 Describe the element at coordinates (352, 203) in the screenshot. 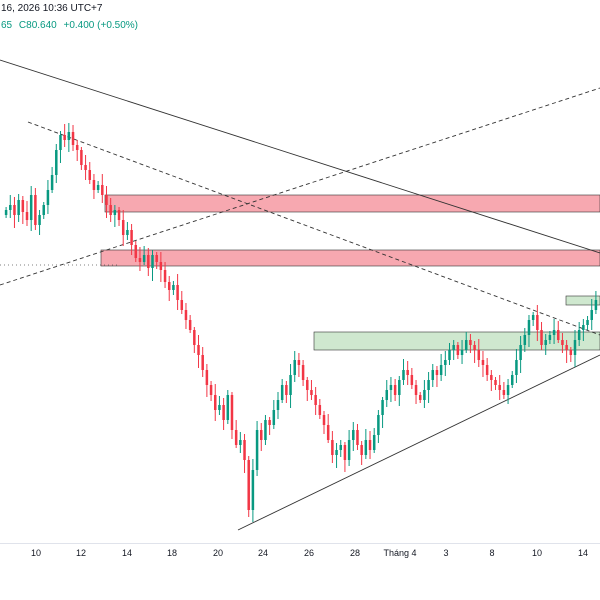

I see `resistance-zone-upper` at that location.